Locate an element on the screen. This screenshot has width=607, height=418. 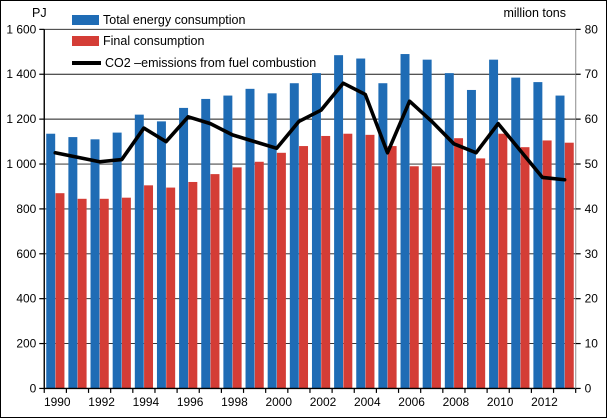
bar-total-2006 is located at coordinates (405, 221).